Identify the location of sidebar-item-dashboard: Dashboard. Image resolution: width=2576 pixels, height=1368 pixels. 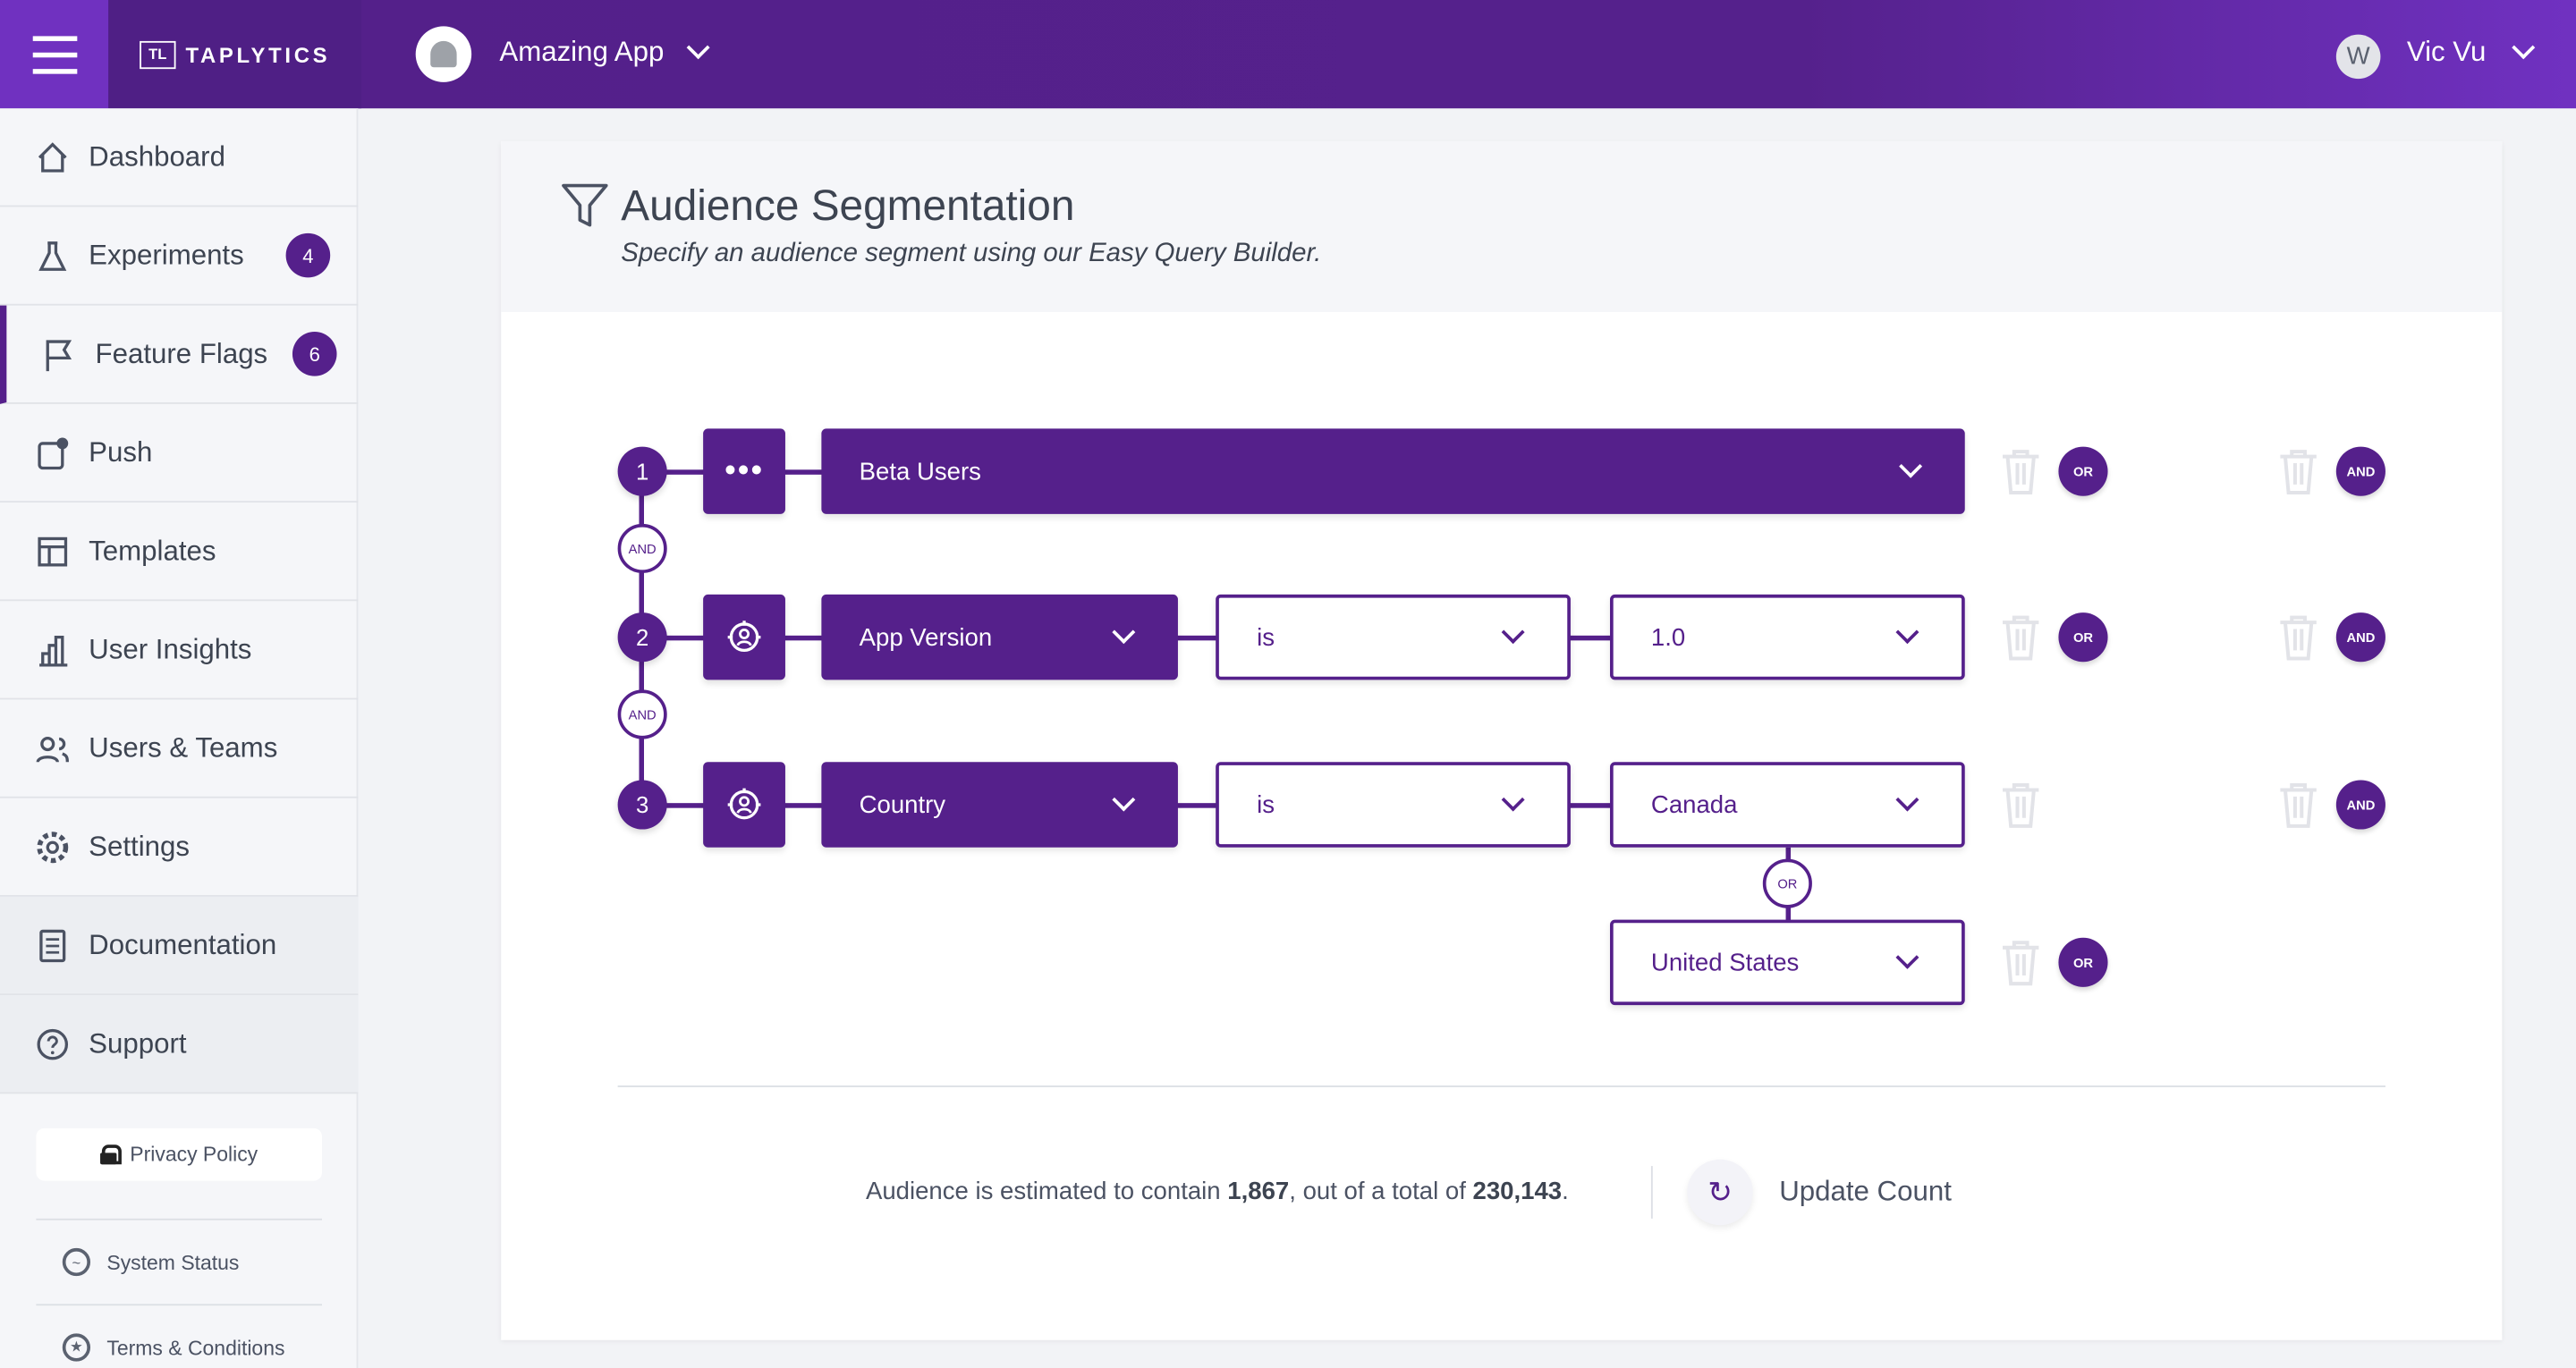
(179, 158).